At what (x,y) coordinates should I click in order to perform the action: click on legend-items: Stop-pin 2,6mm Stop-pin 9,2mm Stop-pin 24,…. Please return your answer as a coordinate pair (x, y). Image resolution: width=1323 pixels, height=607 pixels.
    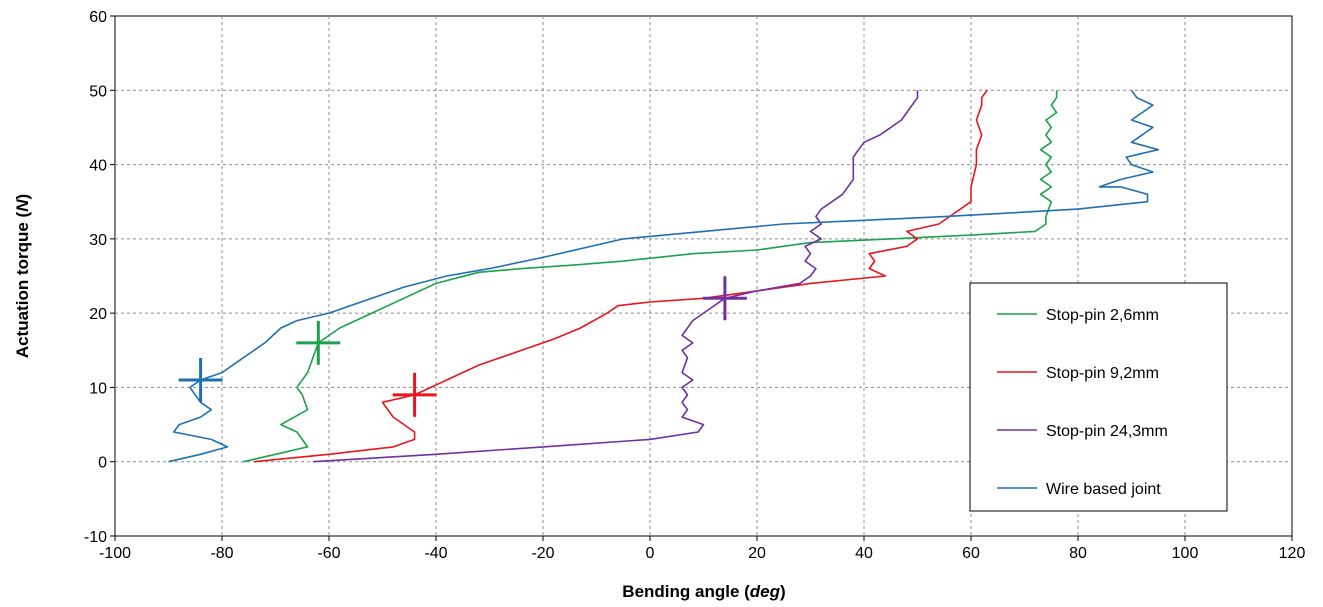
    Looking at the image, I should click on (1082, 402).